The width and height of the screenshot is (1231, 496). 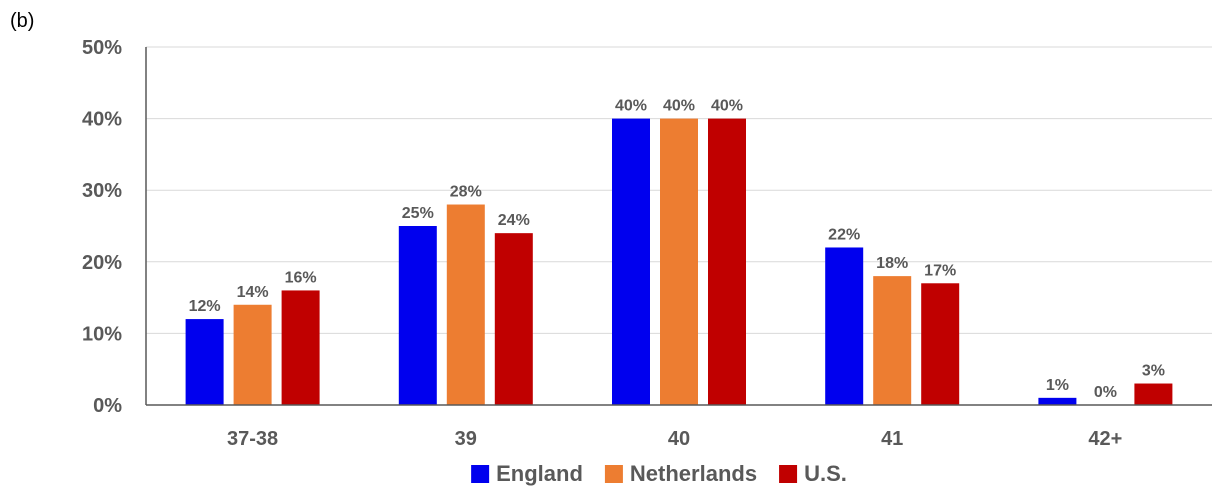 I want to click on y-tick-label: 0%, so click(x=107, y=406).